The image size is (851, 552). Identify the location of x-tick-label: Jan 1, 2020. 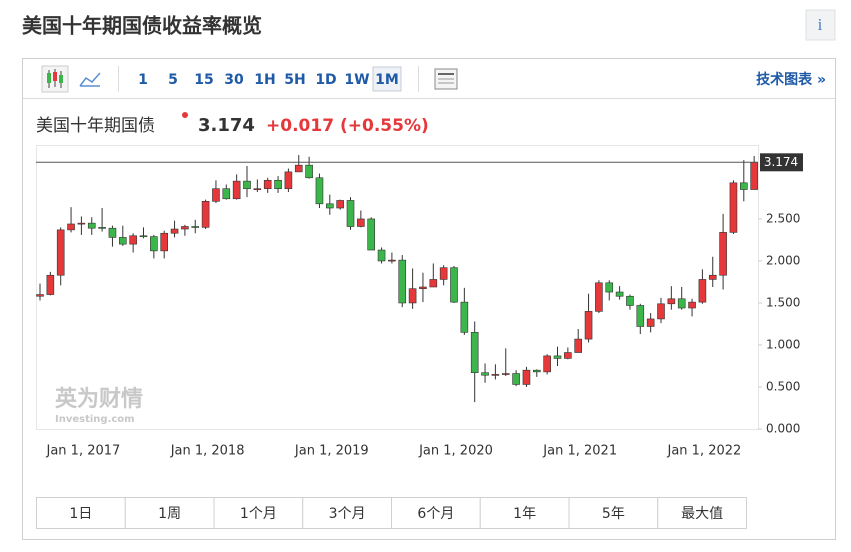
(455, 451).